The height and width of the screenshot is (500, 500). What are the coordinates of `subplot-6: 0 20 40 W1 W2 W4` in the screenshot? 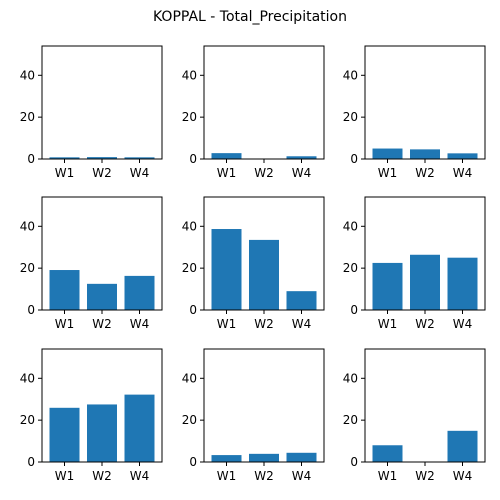 It's located at (414, 263).